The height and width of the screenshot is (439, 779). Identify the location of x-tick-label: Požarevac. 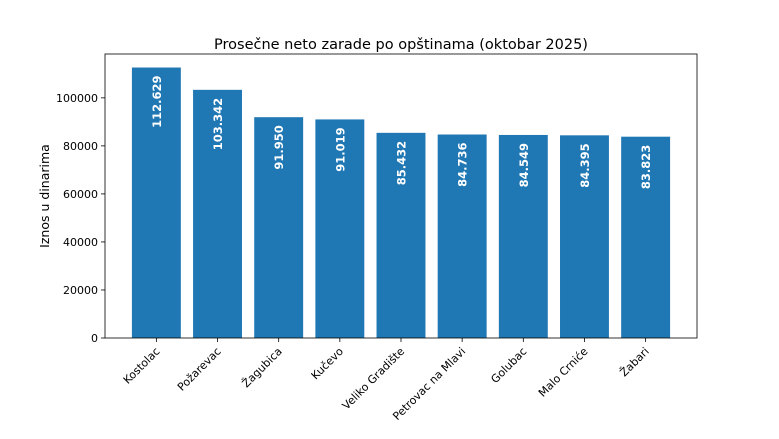
(199, 369).